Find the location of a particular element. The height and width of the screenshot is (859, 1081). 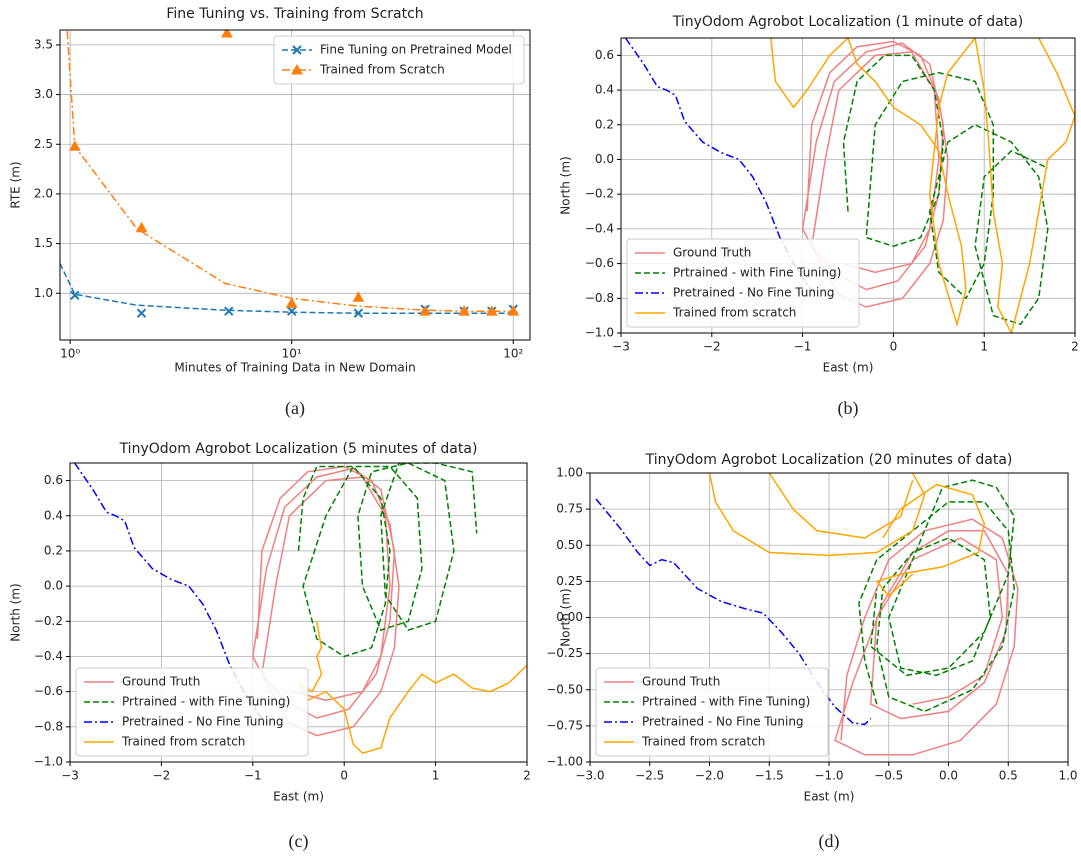

x-tick-label: −2 is located at coordinates (712, 347).